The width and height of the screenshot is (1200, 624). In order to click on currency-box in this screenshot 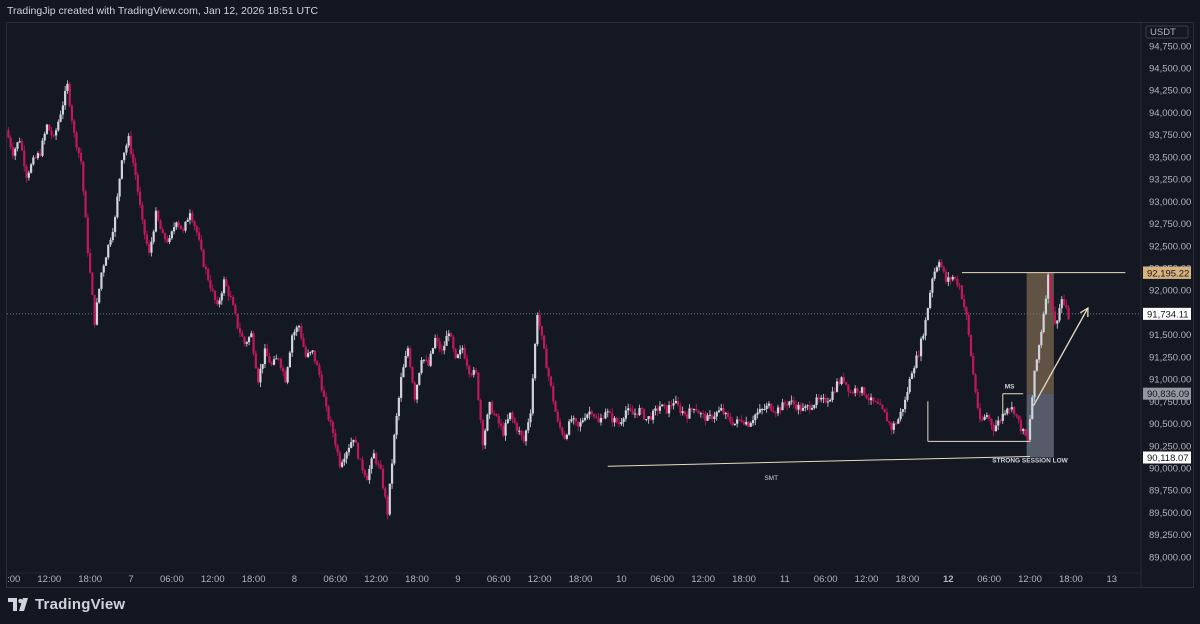, I will do `click(1167, 32)`.